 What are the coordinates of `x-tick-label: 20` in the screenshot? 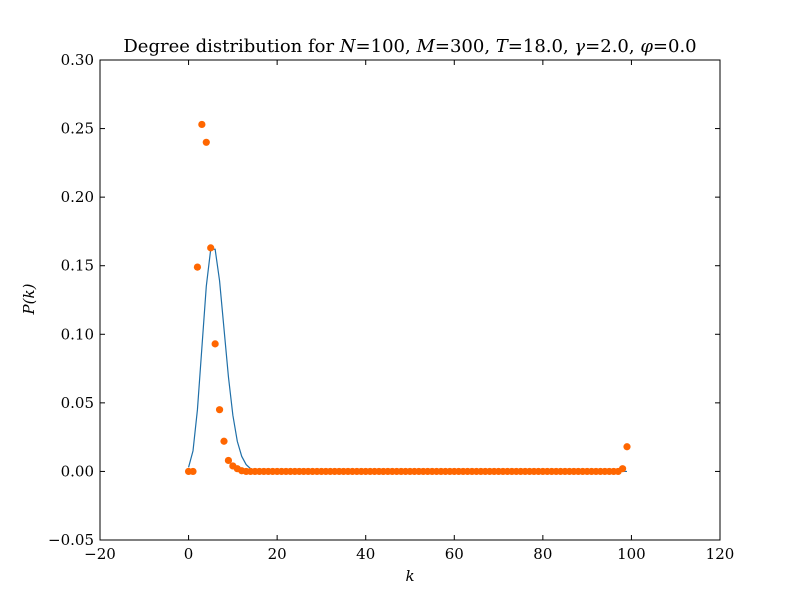 It's located at (277, 554).